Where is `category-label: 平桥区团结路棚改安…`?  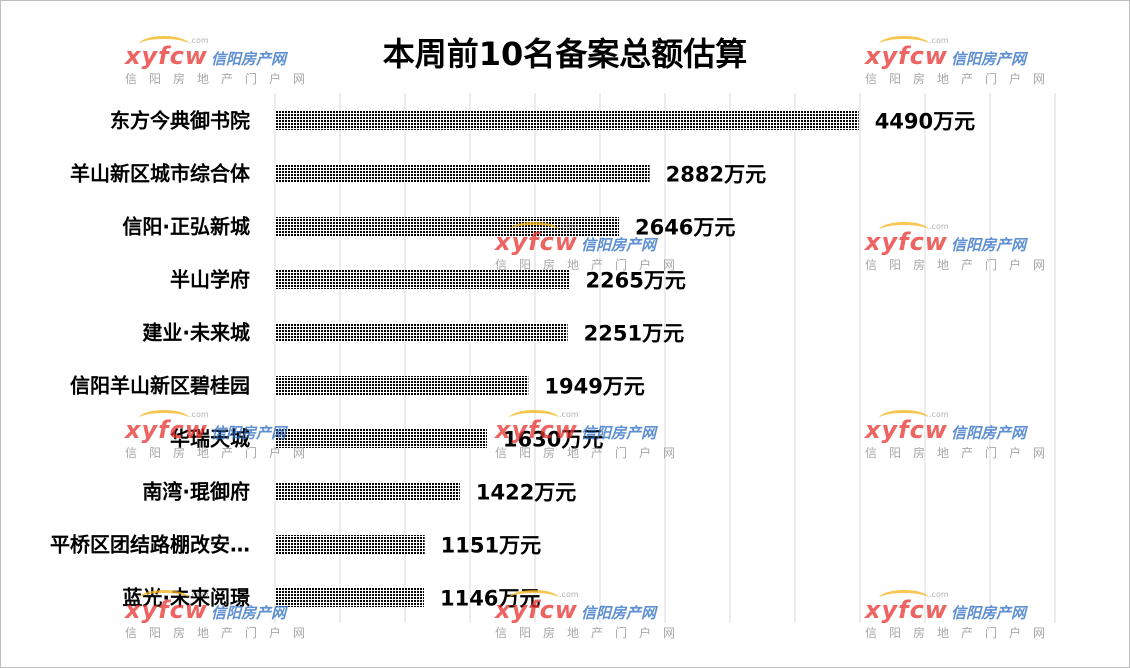
category-label: 平桥区团结路棚改安… is located at coordinates (150, 545).